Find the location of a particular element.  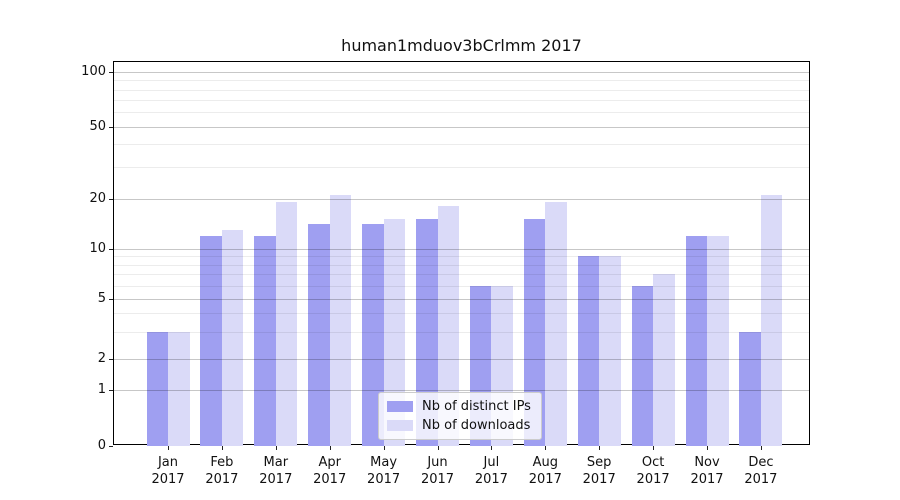

y-tick-label-50: 50 is located at coordinates (97, 126).